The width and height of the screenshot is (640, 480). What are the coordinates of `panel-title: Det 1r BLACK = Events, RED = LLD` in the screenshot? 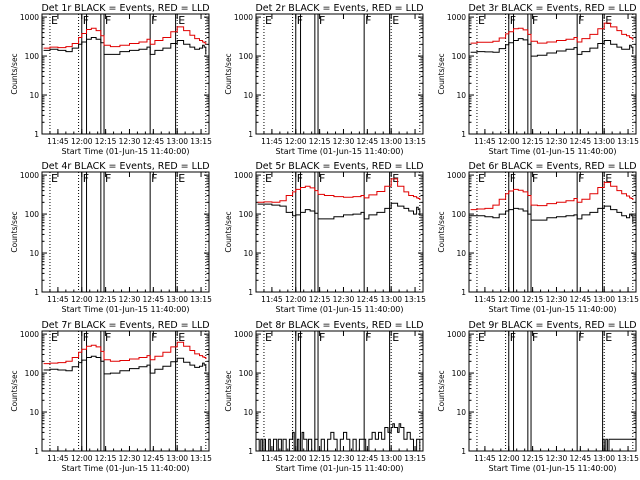 It's located at (125, 8).